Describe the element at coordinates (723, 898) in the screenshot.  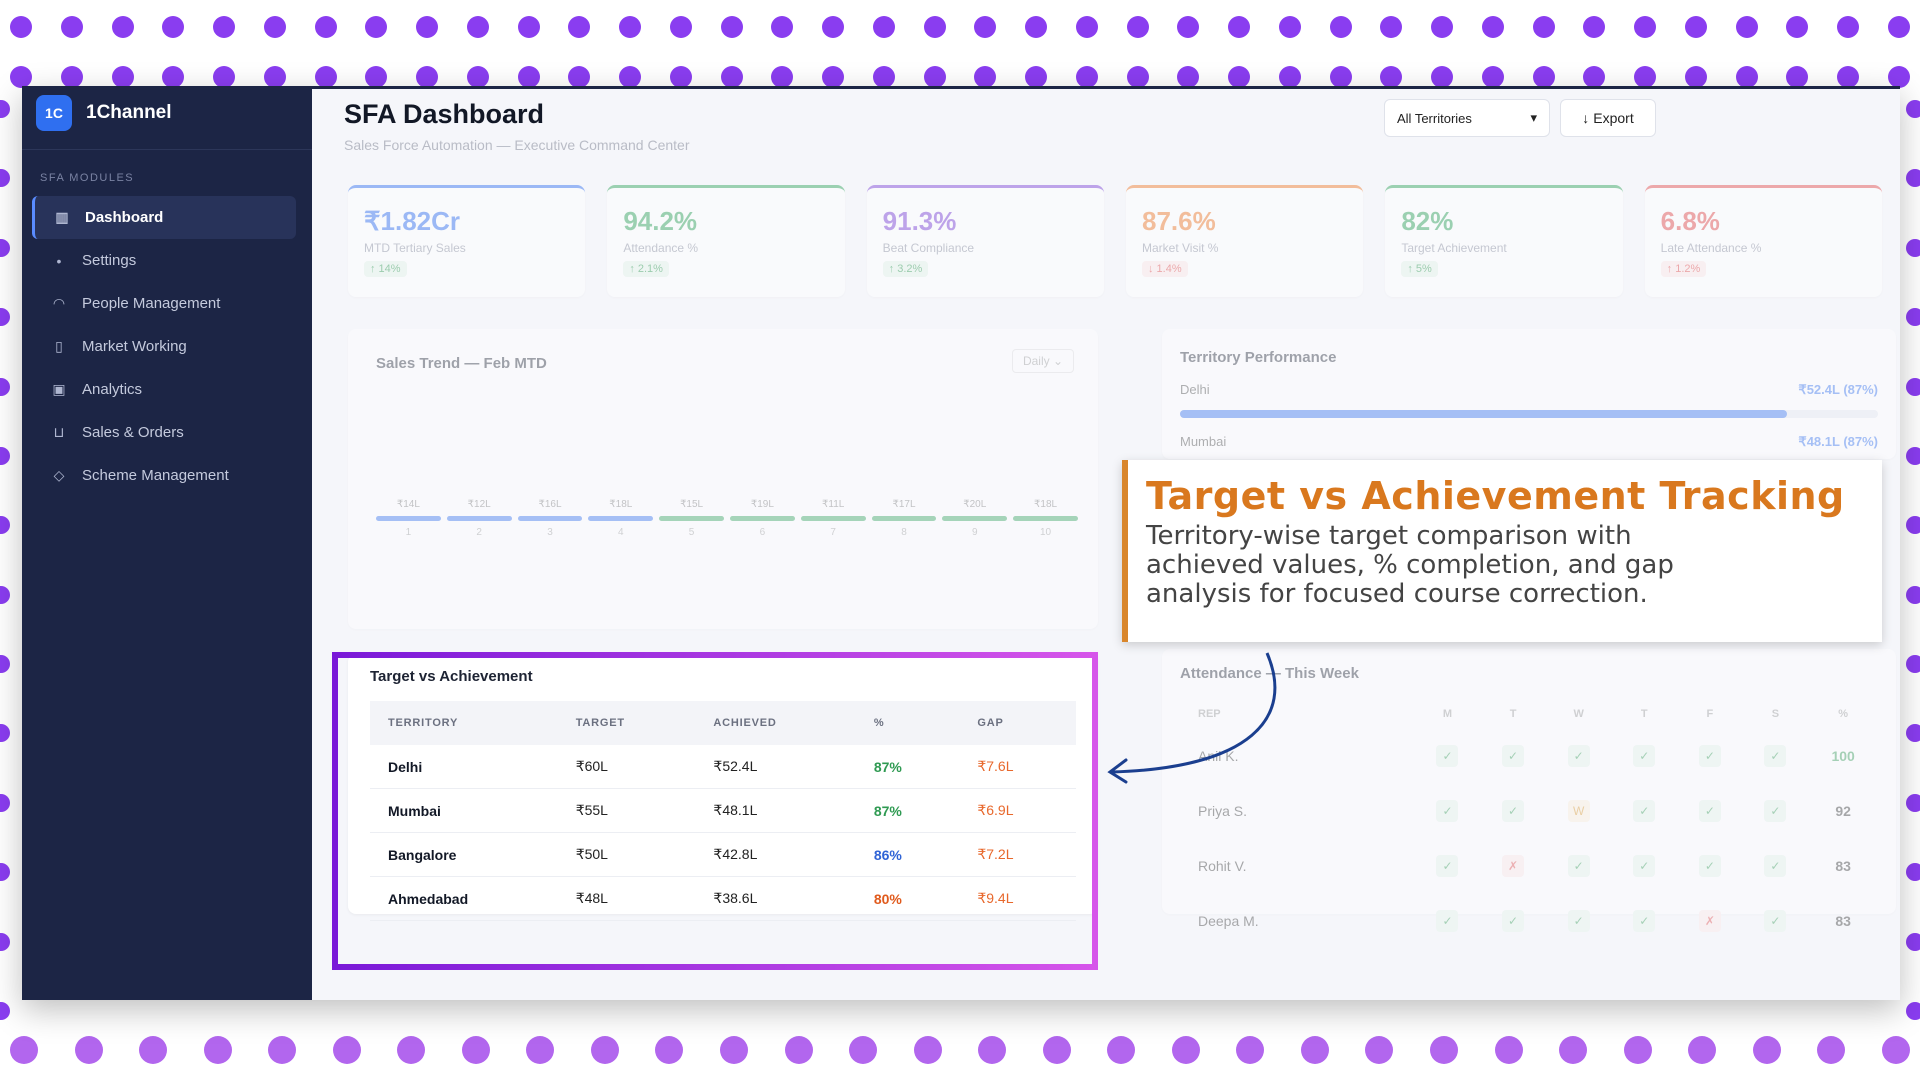
I see `table-row: Ahmedabad ₹48L ₹38.6L 80% ₹9.4L` at that location.